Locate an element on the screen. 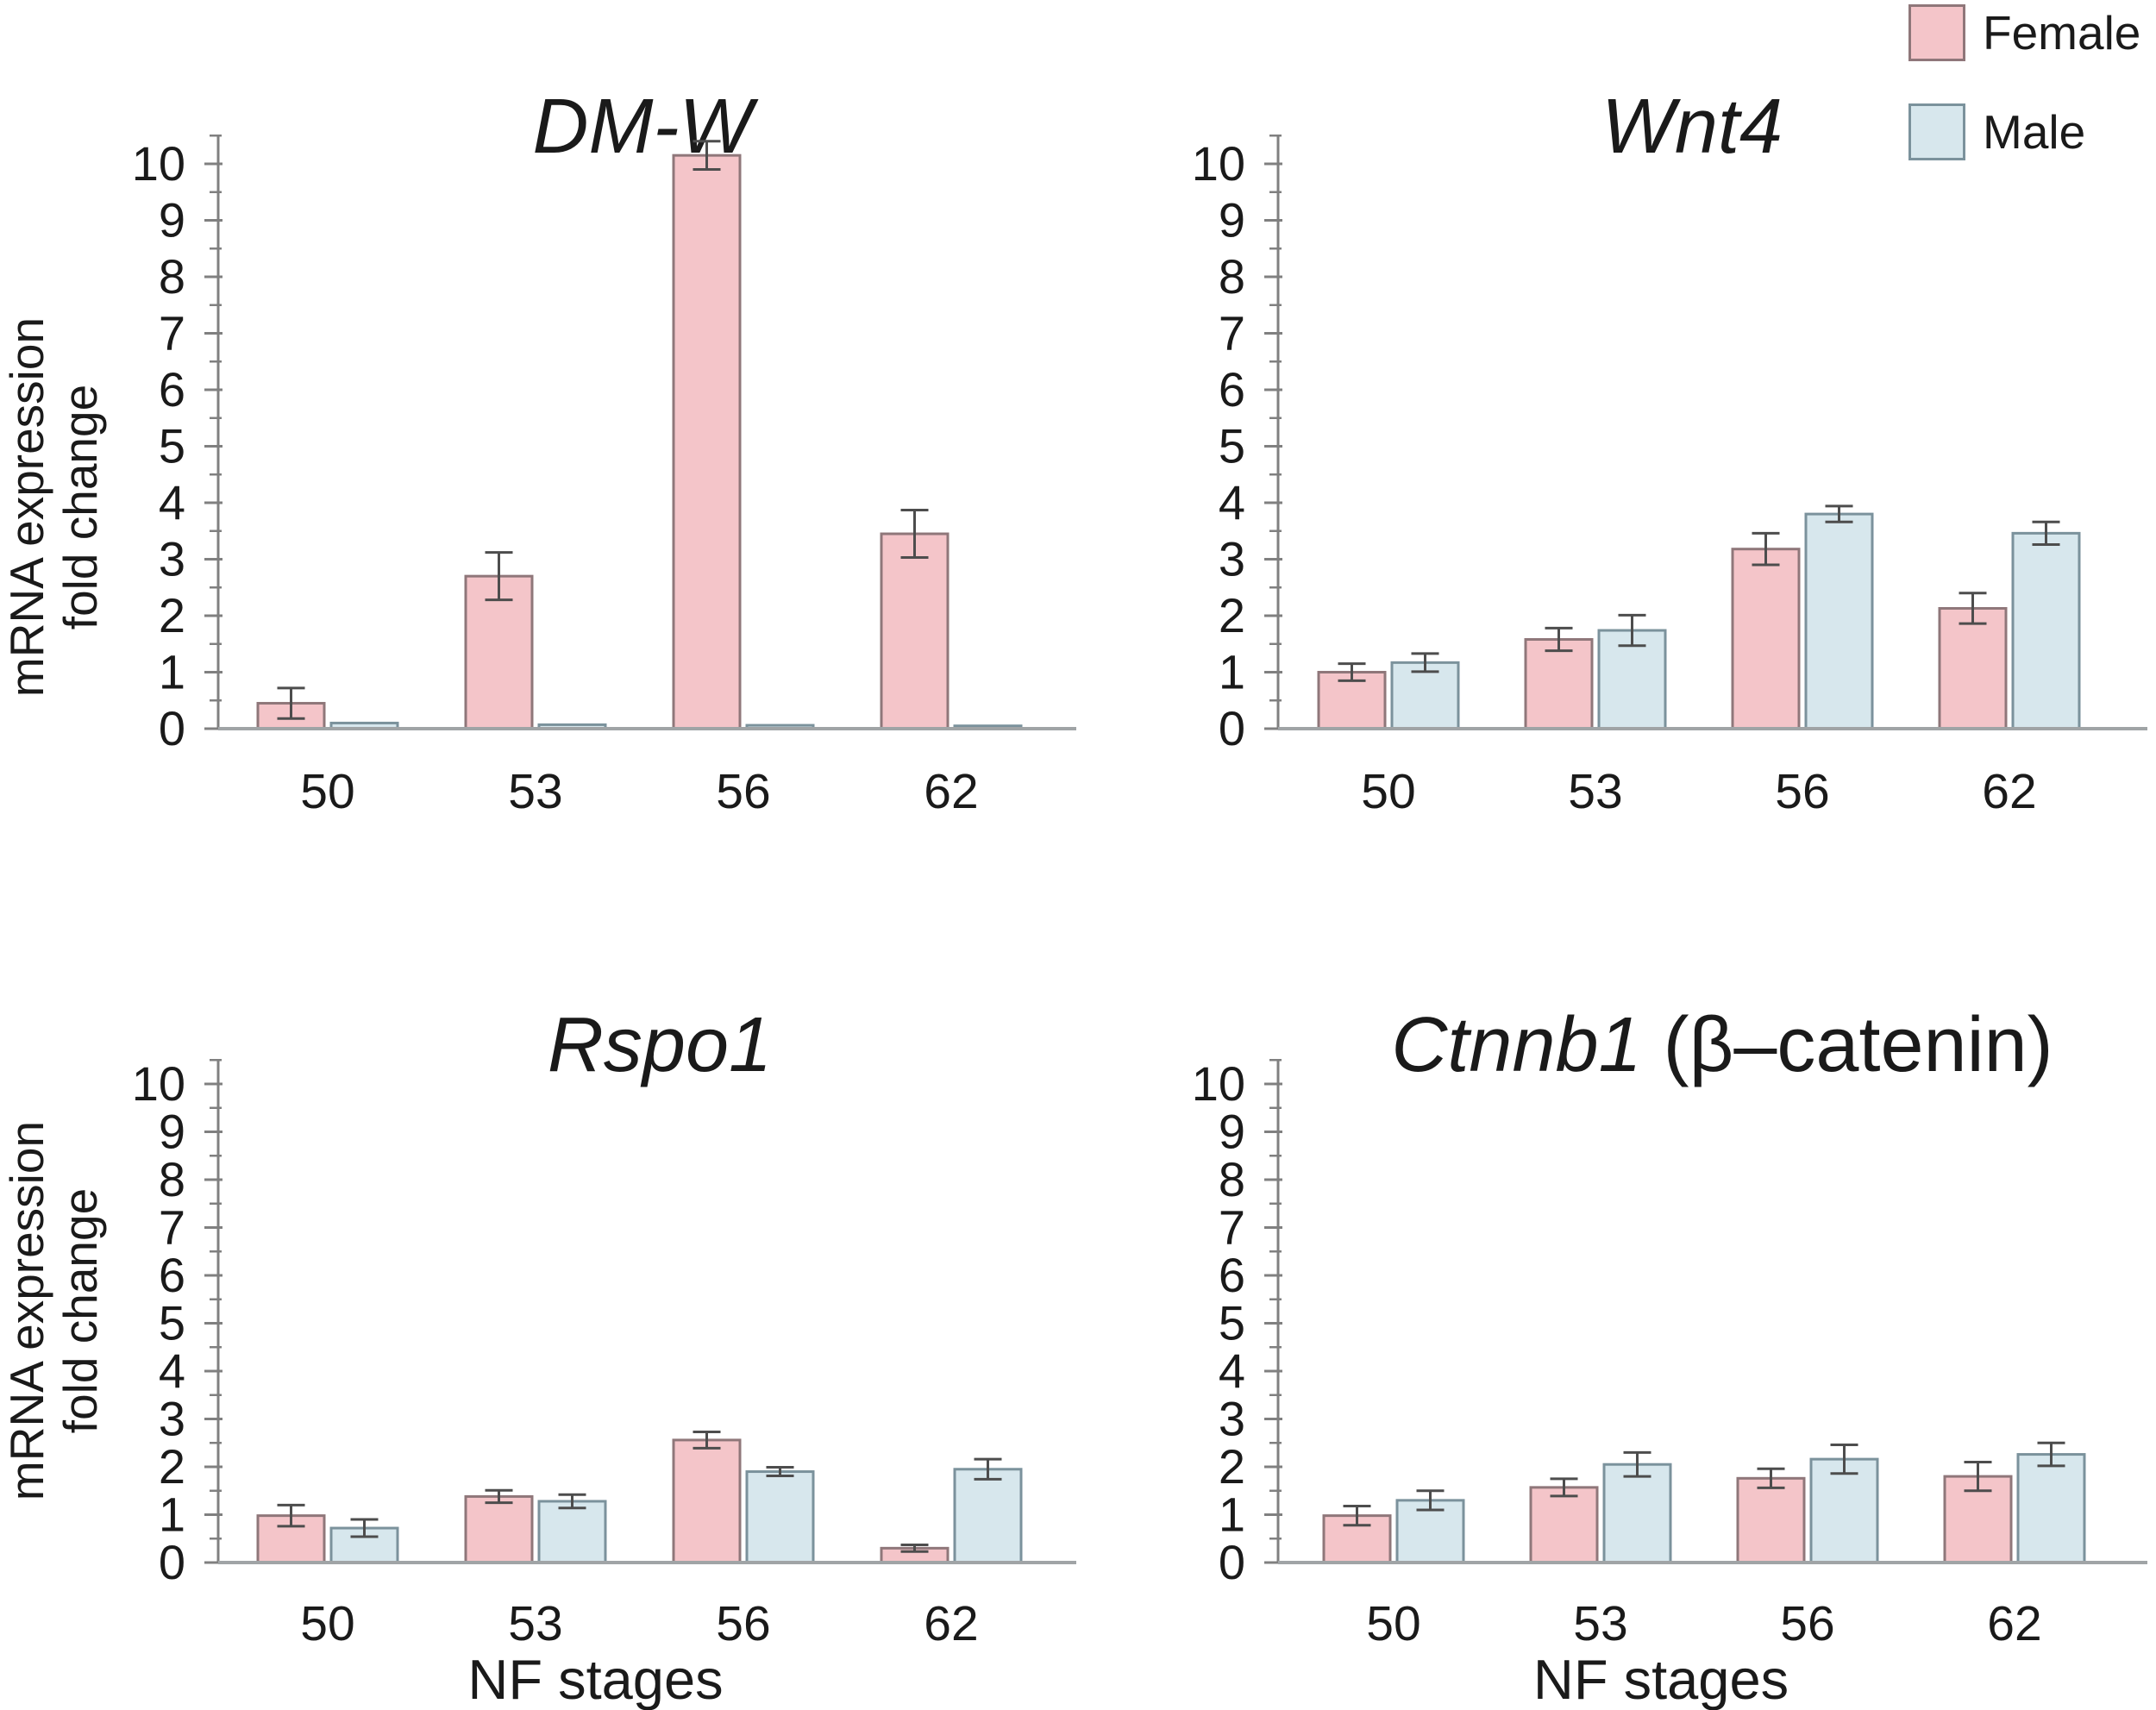  legend-item-female: Female is located at coordinates (2024, 32).